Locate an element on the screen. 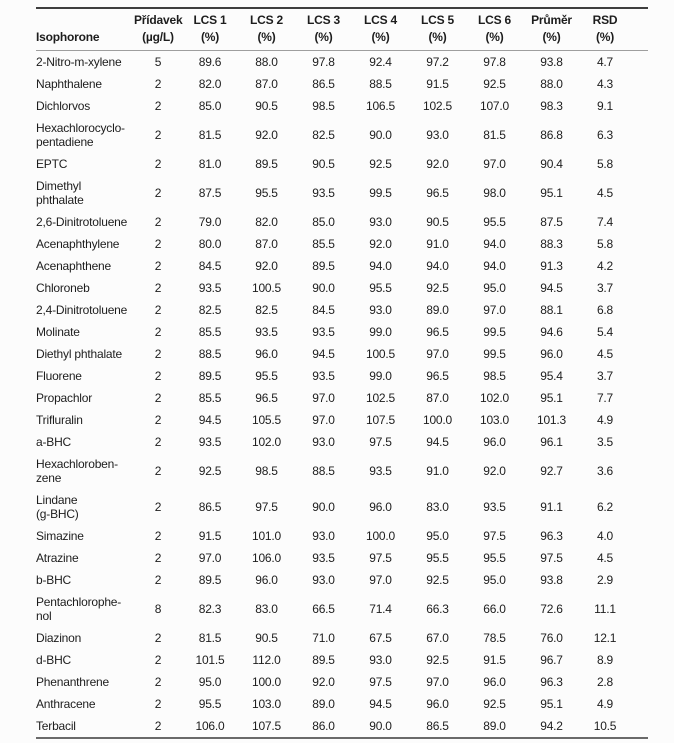 The image size is (674, 743). cell-prumer: 101.3 is located at coordinates (551, 420).